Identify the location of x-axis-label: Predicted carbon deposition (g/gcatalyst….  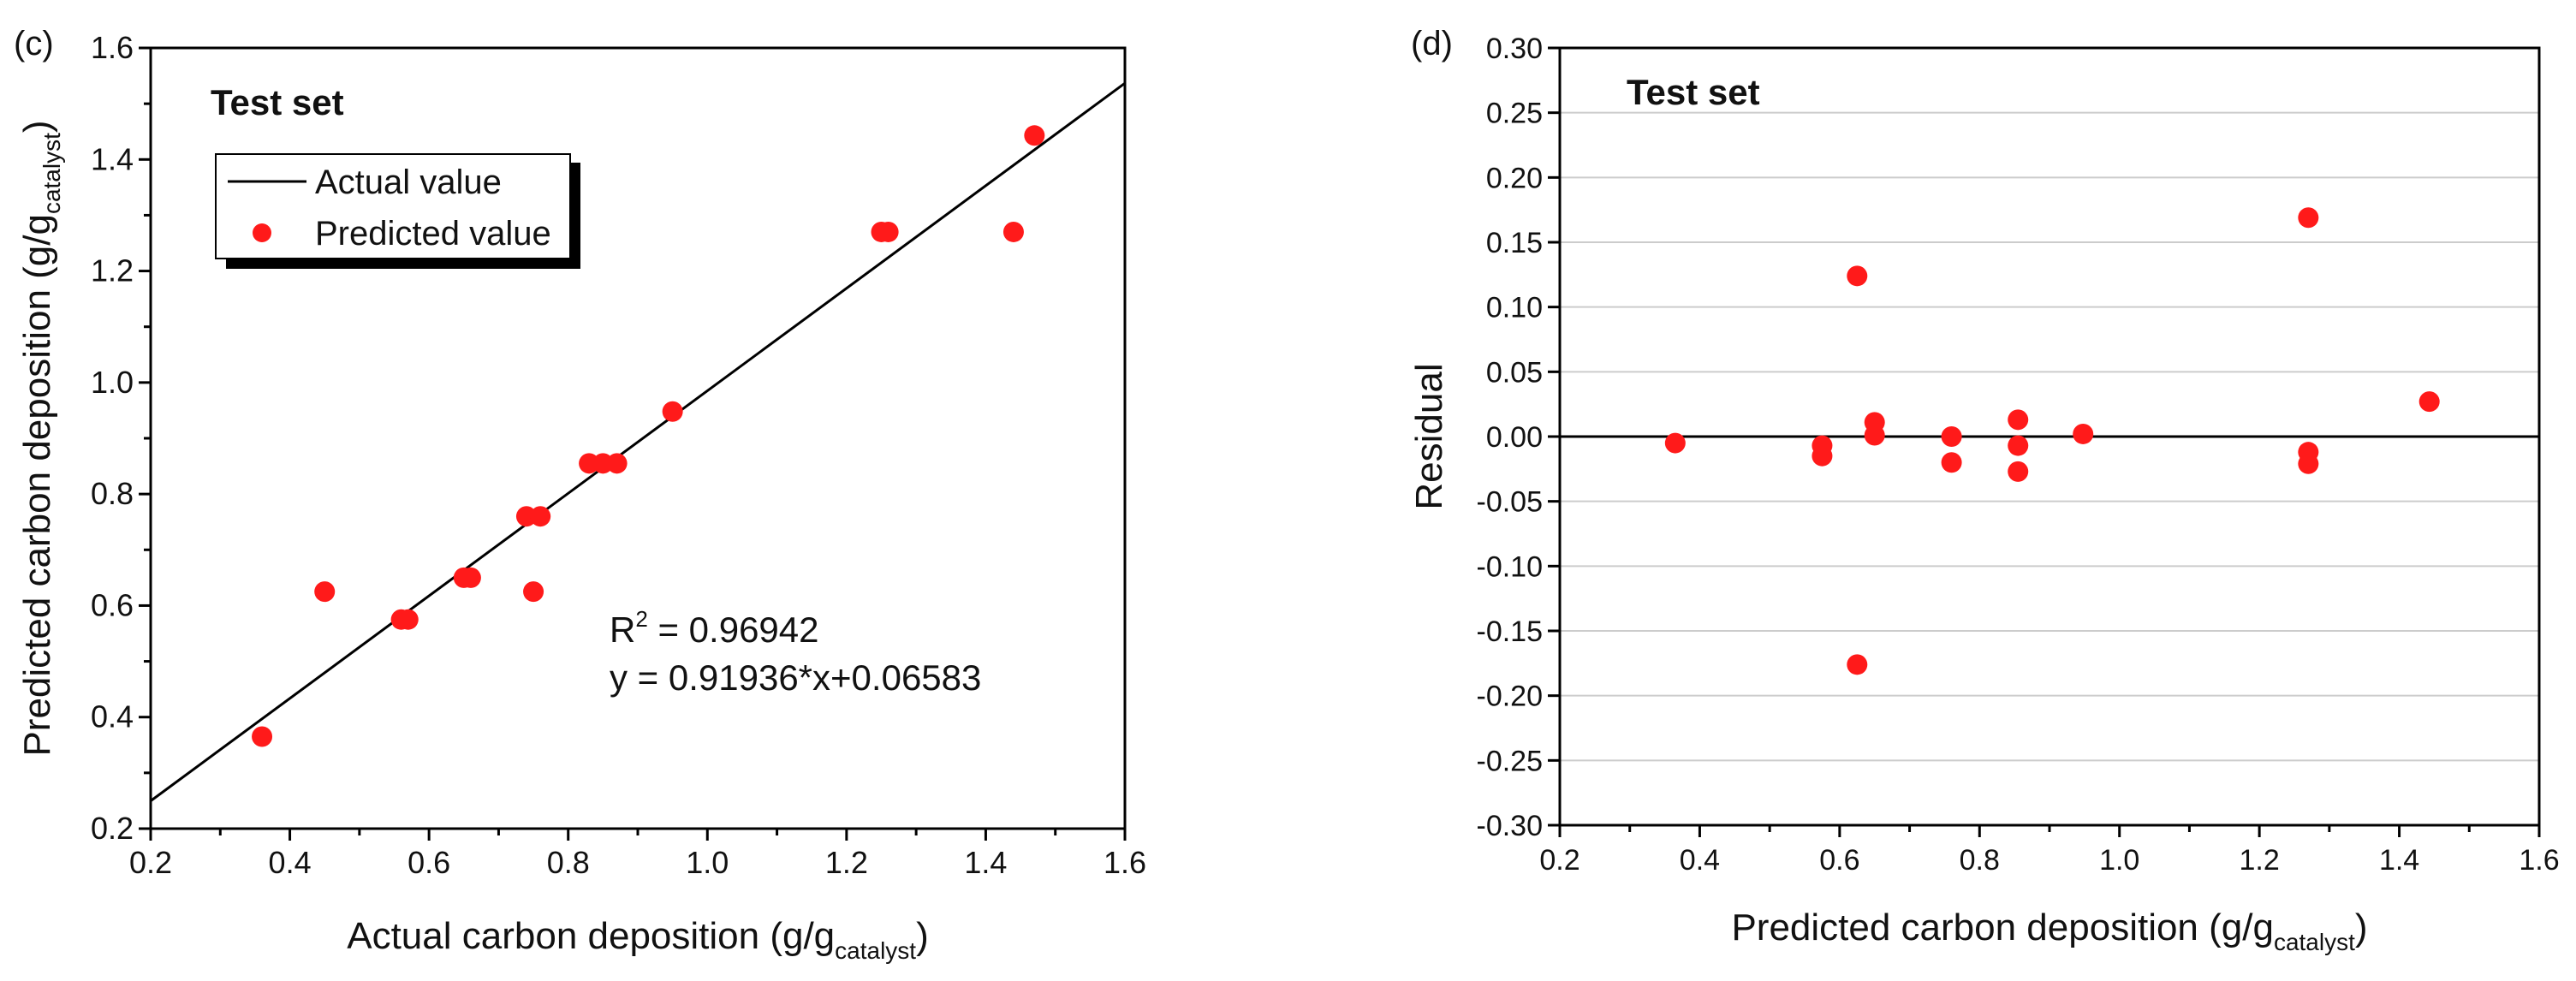
(2049, 931).